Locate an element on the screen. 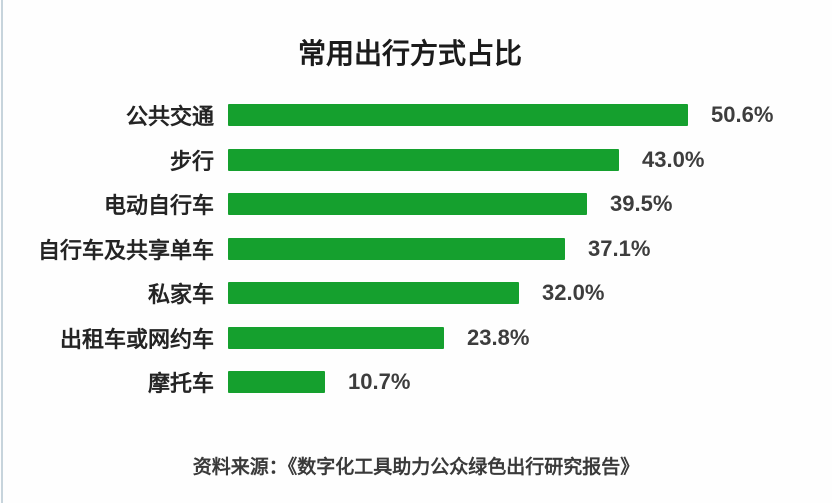 The image size is (832, 503). category-label: 私家车 is located at coordinates (180, 295).